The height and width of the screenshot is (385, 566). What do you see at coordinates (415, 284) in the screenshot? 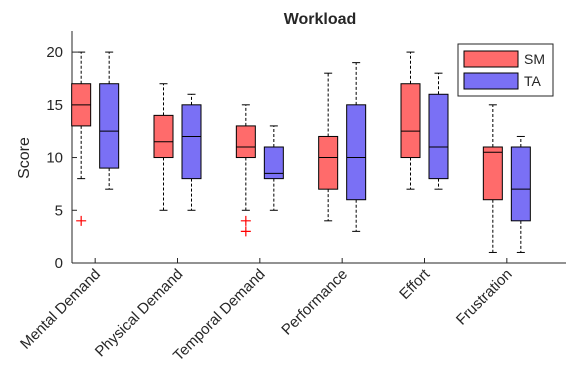
I see `x-tick-label: Effort` at bounding box center [415, 284].